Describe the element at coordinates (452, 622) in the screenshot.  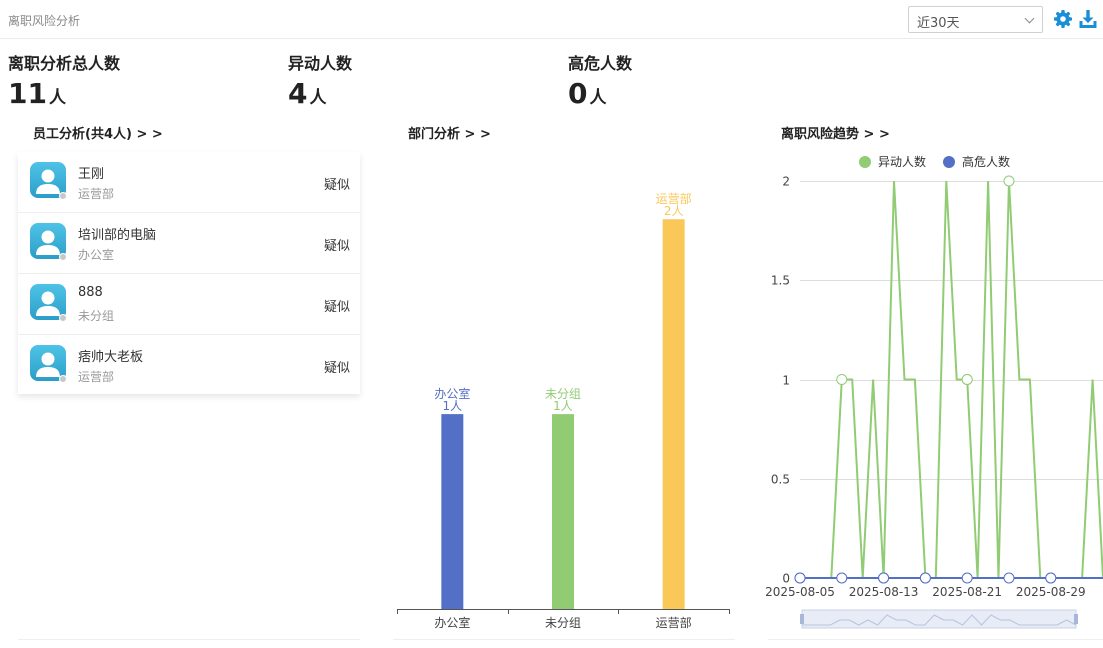
I see `bar-x-tick-label: 办公室` at that location.